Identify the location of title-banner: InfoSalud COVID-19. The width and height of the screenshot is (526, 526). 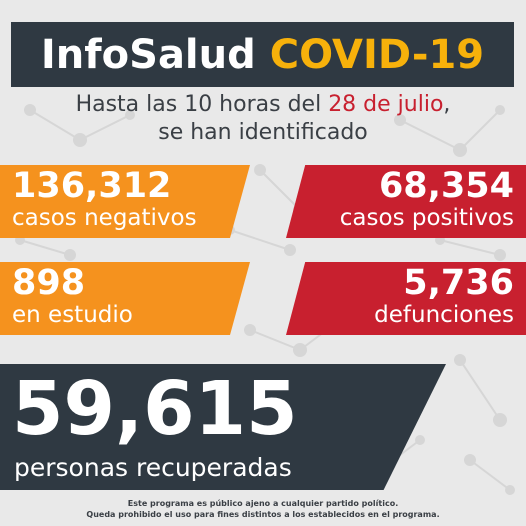
(262, 54).